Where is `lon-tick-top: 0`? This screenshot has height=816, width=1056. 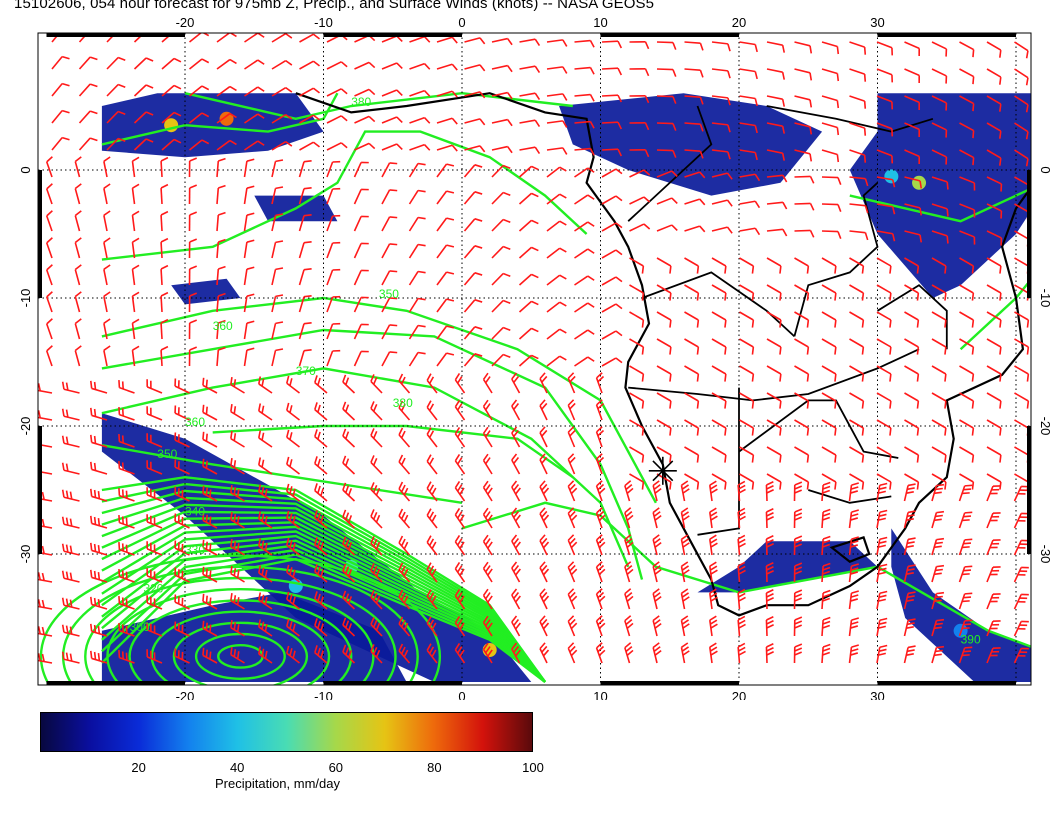 lon-tick-top: 0 is located at coordinates (461, 22).